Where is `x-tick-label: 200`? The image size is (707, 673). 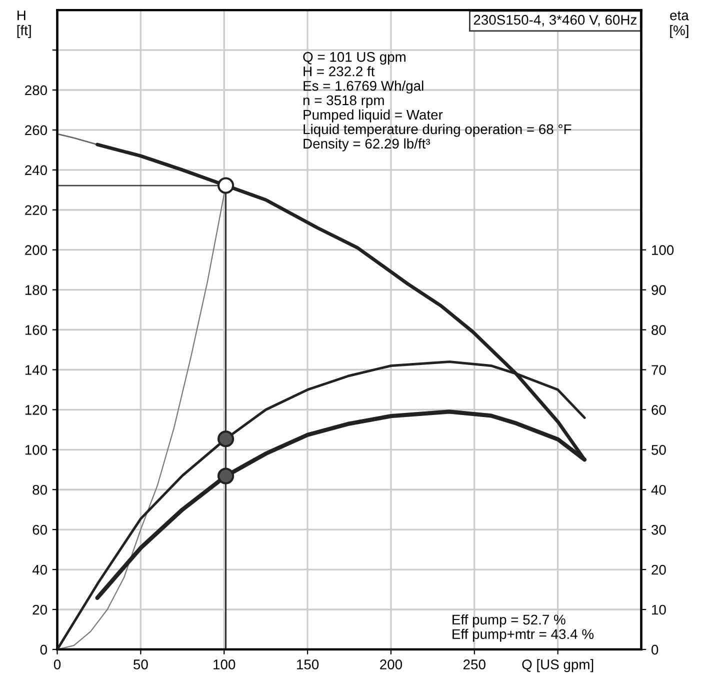 x-tick-label: 200 is located at coordinates (391, 665).